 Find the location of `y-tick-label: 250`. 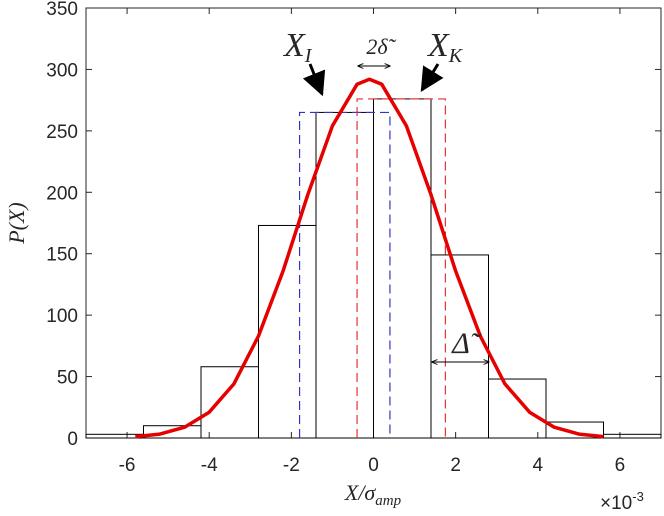

y-tick-label: 250 is located at coordinates (62, 132).